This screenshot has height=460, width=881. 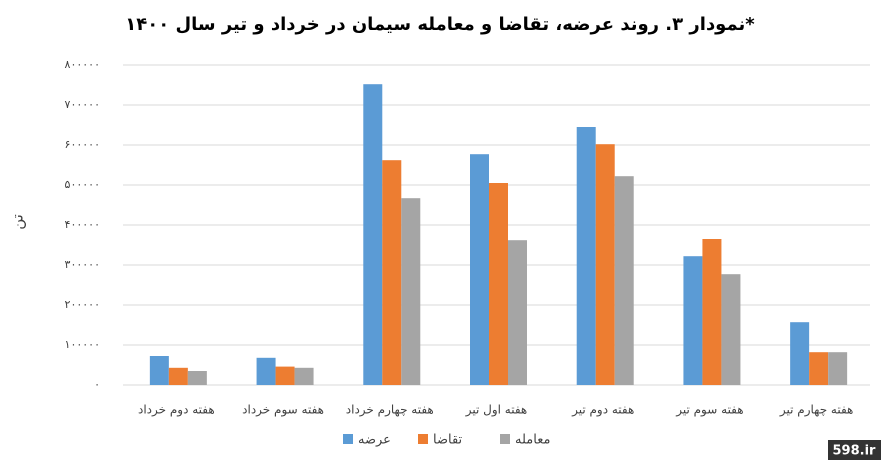 I want to click on y-tick-label: ۸۰۰۰۰۰, so click(x=82, y=64).